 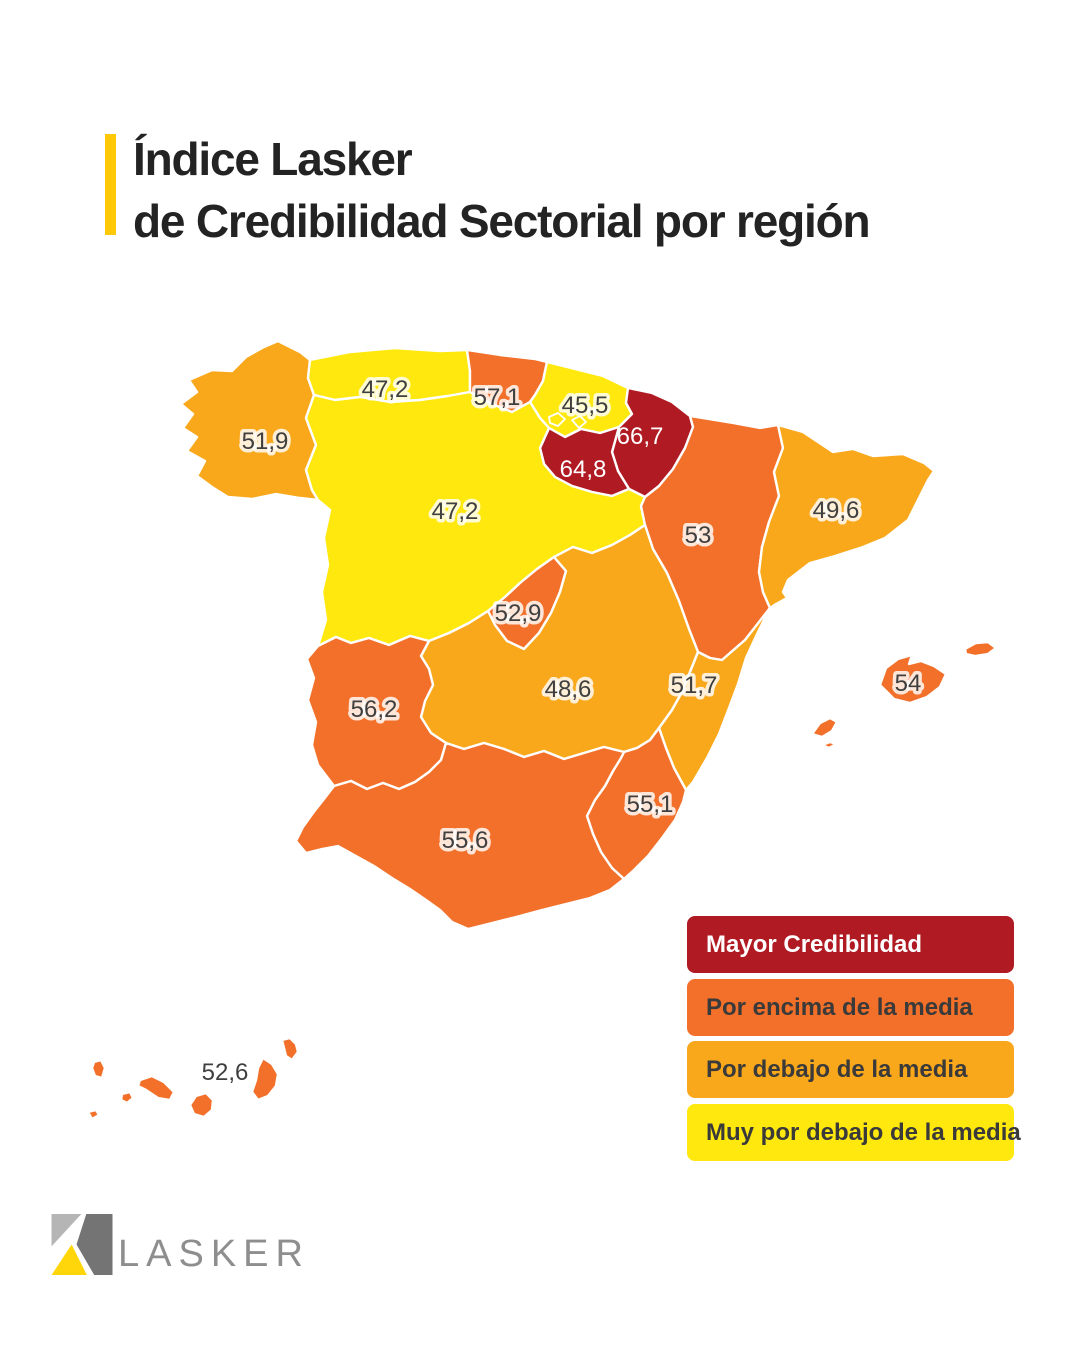 I want to click on legend-label: Por encima de la media, so click(x=839, y=1007).